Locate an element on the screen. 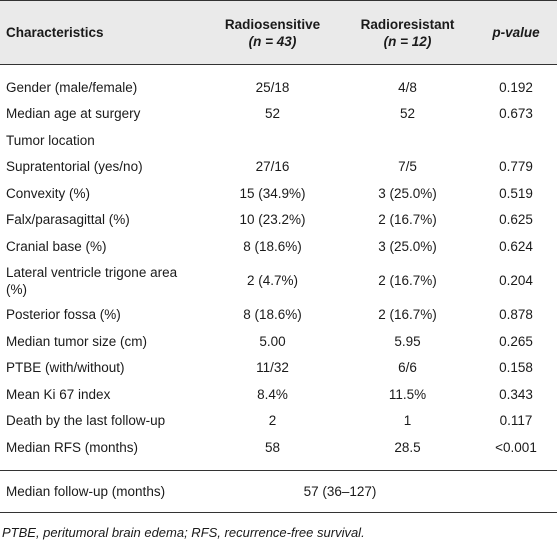 This screenshot has width=557, height=545. row-label: Cranial base (%) is located at coordinates (56, 246).